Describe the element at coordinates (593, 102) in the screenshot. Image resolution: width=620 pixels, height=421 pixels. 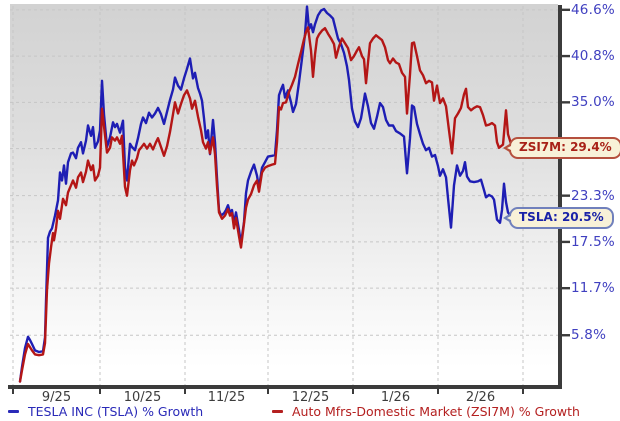
I see `y-tick-label: 35.0%` at that location.